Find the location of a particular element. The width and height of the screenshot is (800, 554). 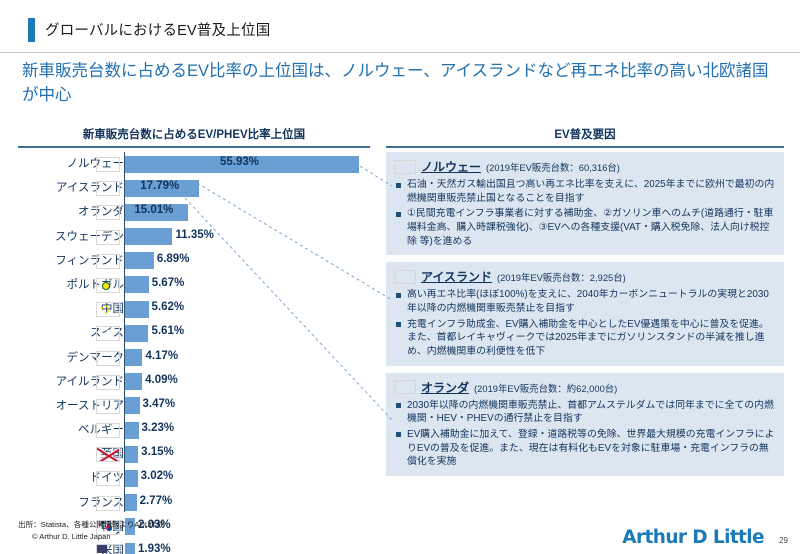

factors-title: EV普及要因 is located at coordinates (585, 135).